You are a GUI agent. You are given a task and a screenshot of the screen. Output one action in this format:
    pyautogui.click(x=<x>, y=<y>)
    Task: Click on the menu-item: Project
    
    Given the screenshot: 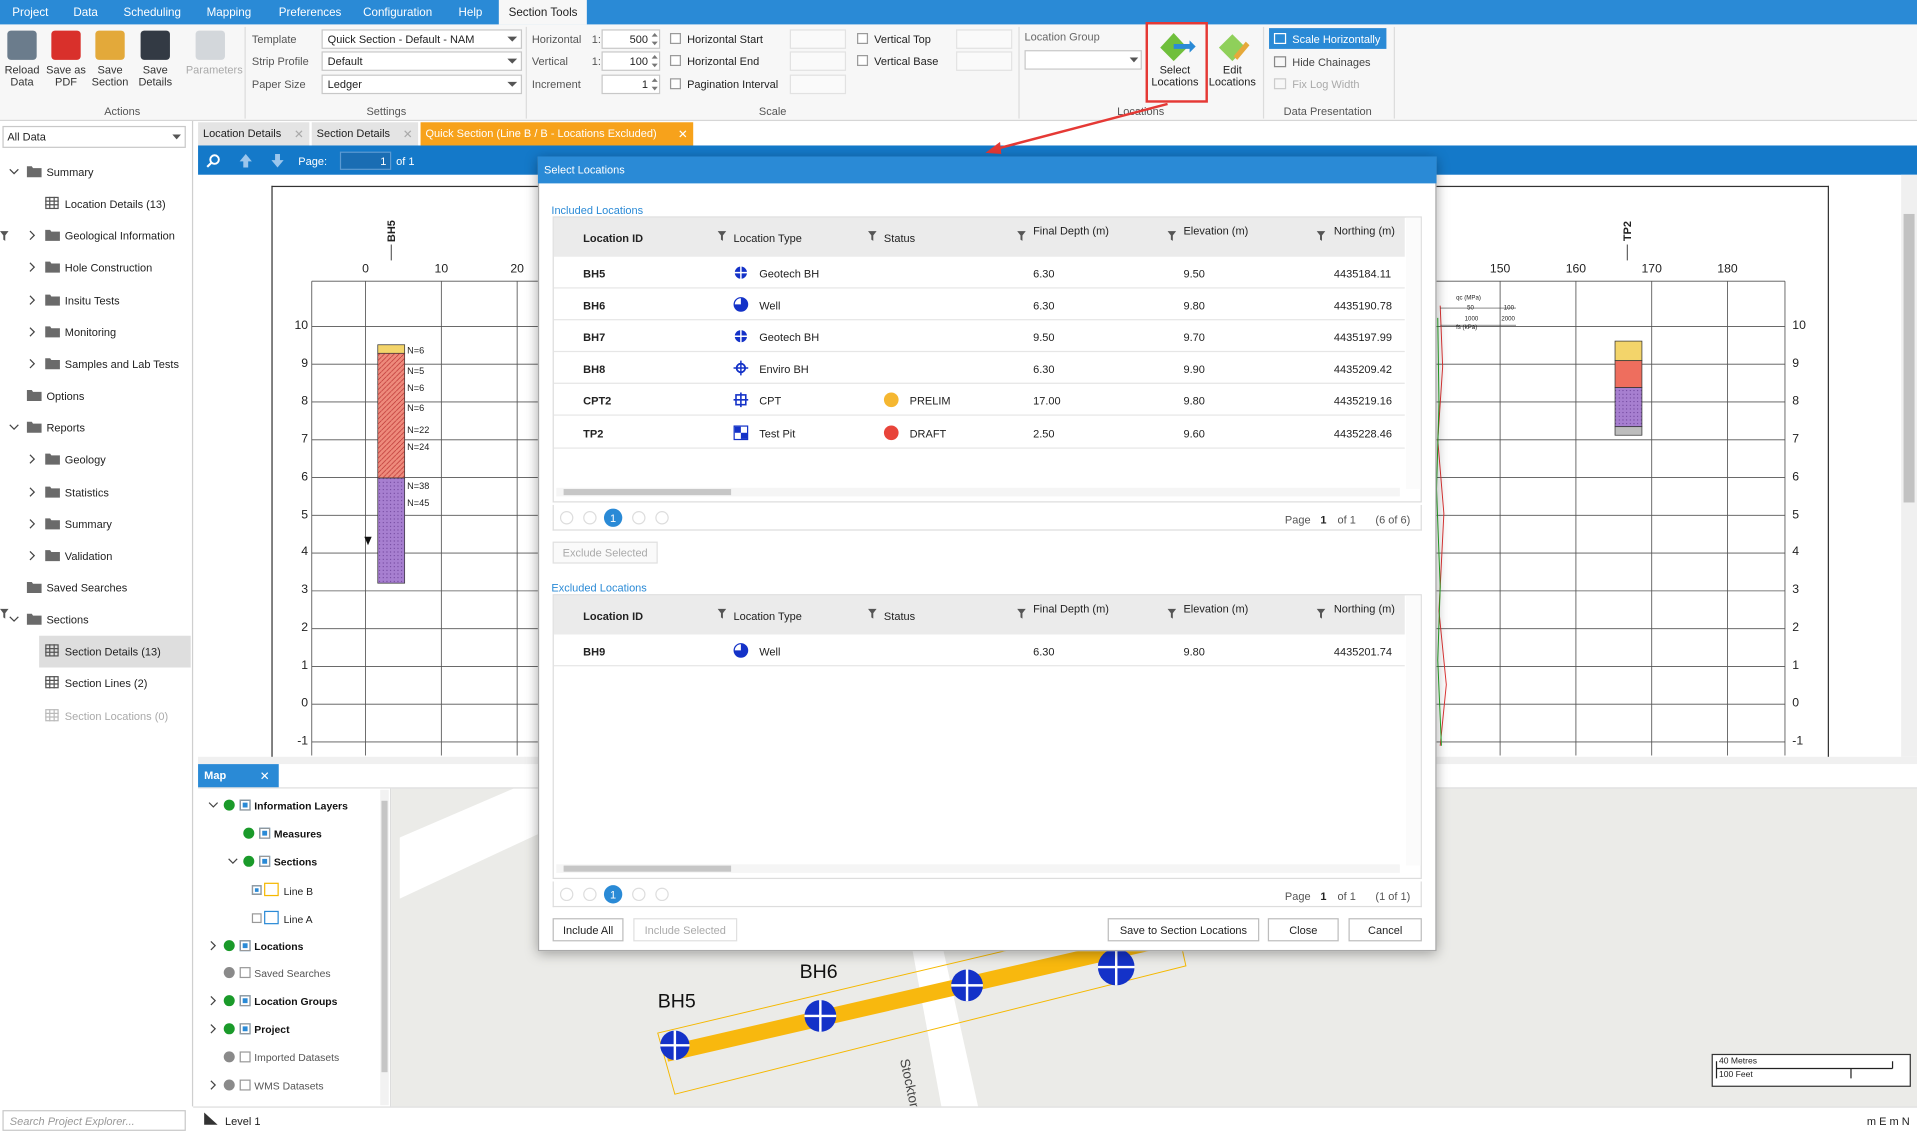 What is the action you would take?
    pyautogui.click(x=30, y=13)
    